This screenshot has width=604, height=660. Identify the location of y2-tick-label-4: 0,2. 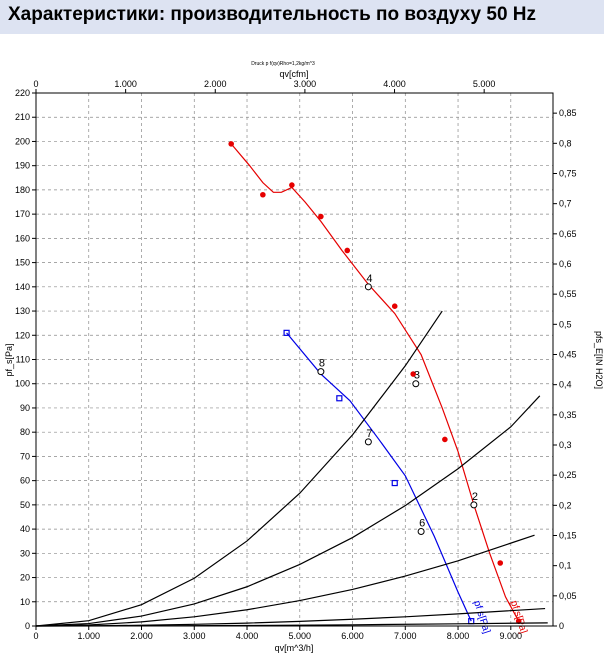
(565, 505).